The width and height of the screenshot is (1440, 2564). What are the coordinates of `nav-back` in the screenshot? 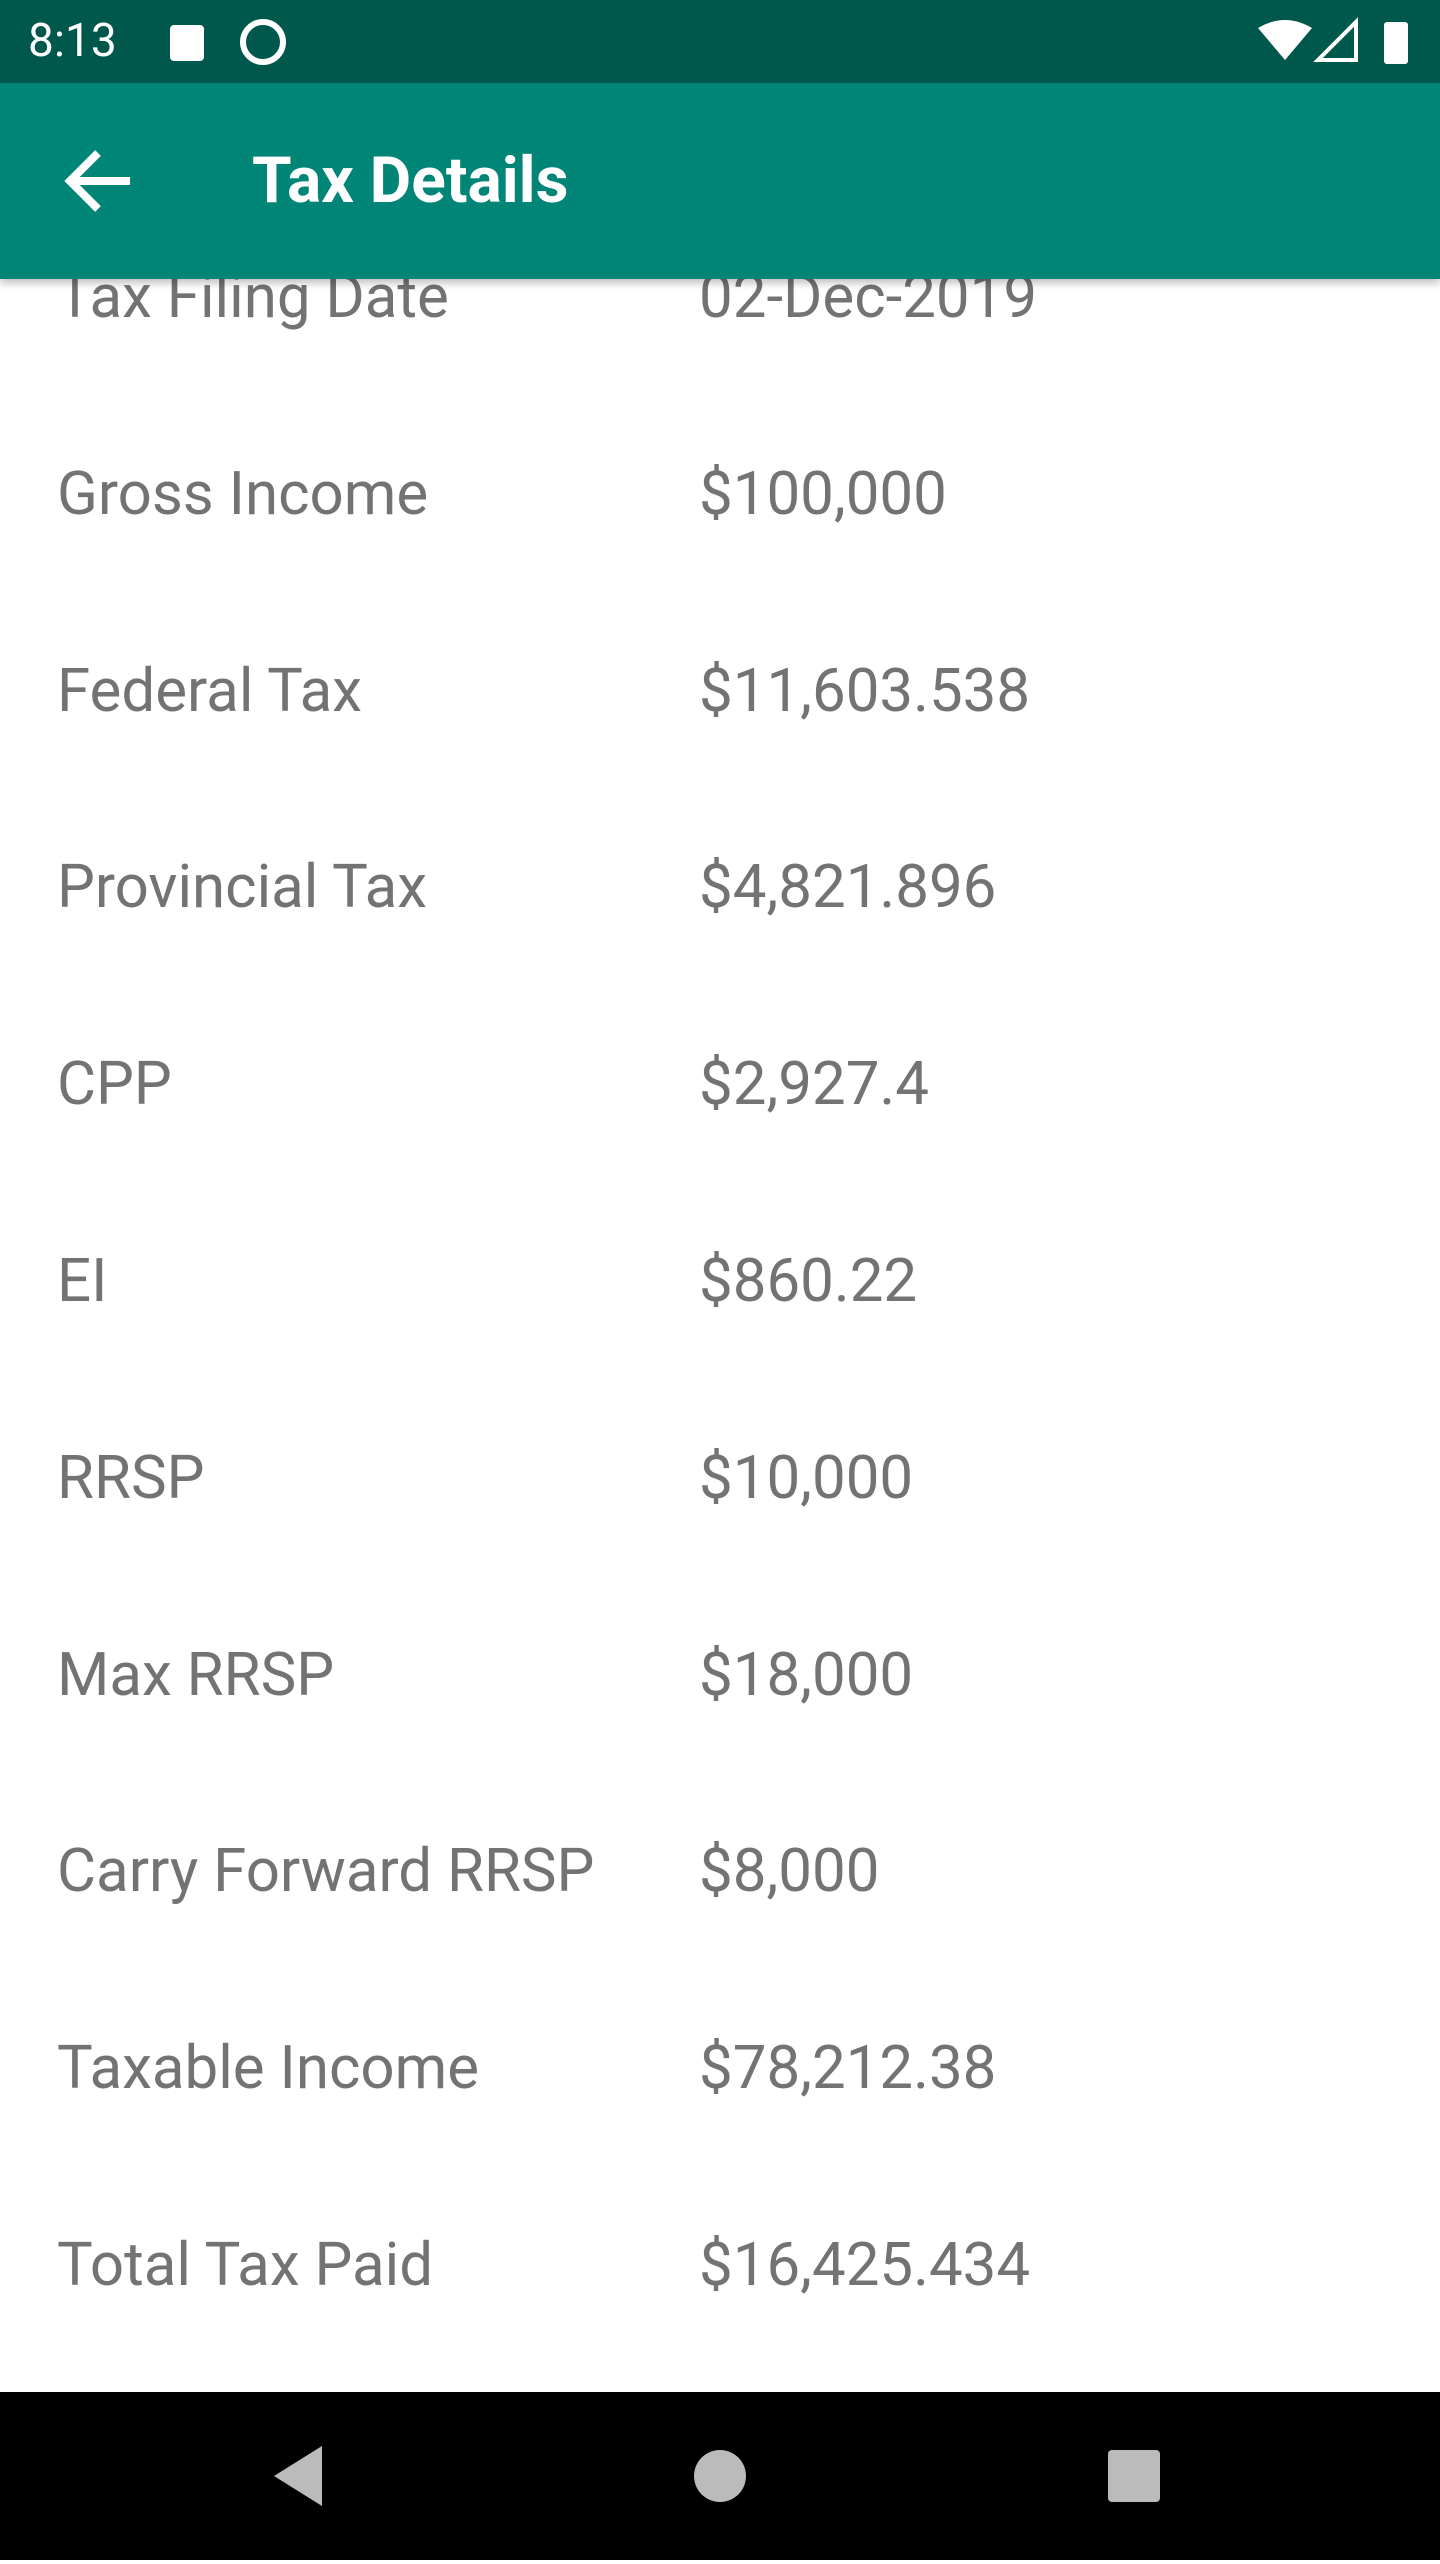 It's located at (298, 2476).